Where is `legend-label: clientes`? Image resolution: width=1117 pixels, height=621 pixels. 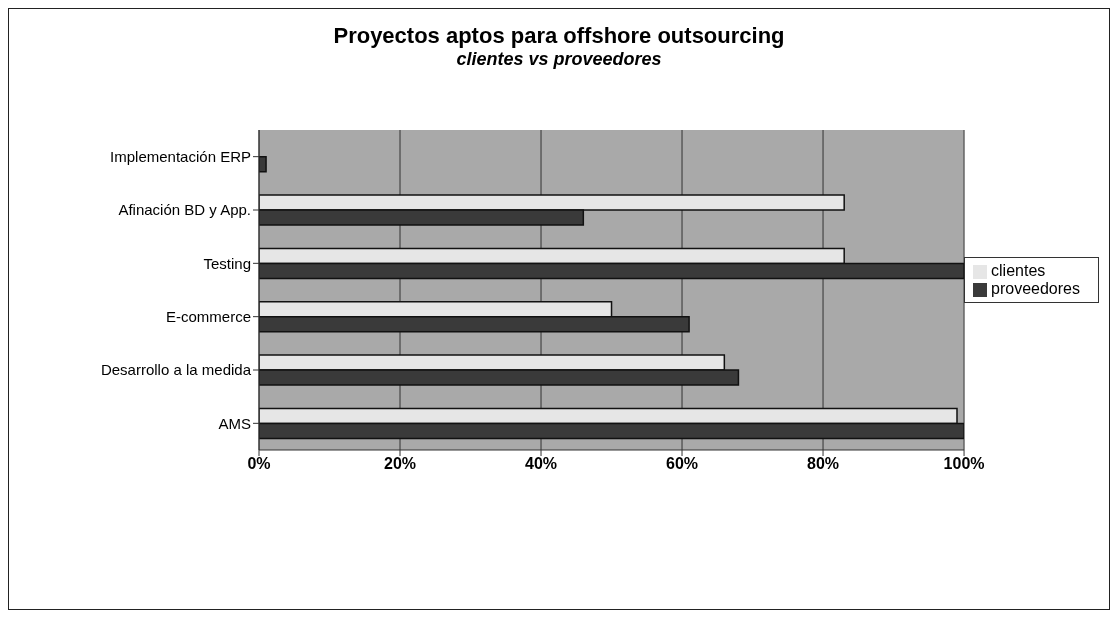 legend-label: clientes is located at coordinates (1018, 270).